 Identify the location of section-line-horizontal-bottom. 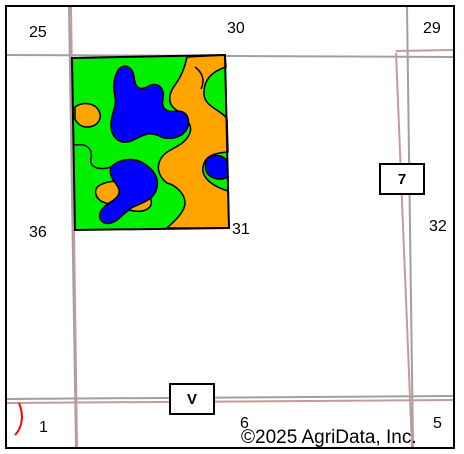
(230, 397).